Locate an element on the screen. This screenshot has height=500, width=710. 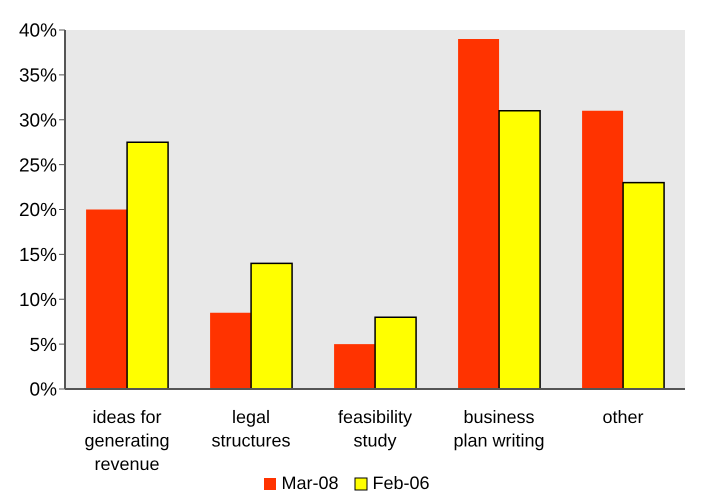
x-tick-label: legal structures is located at coordinates (251, 429).